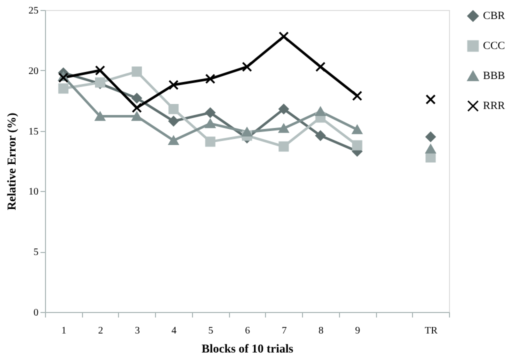  Describe the element at coordinates (284, 331) in the screenshot. I see `x-tick-label: 7` at that location.